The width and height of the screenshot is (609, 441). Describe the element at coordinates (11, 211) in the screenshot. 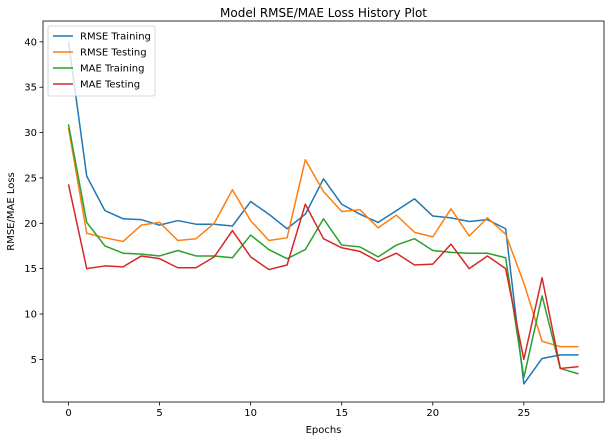

I see `y-axis-label: RMSE/MAE Loss` at that location.